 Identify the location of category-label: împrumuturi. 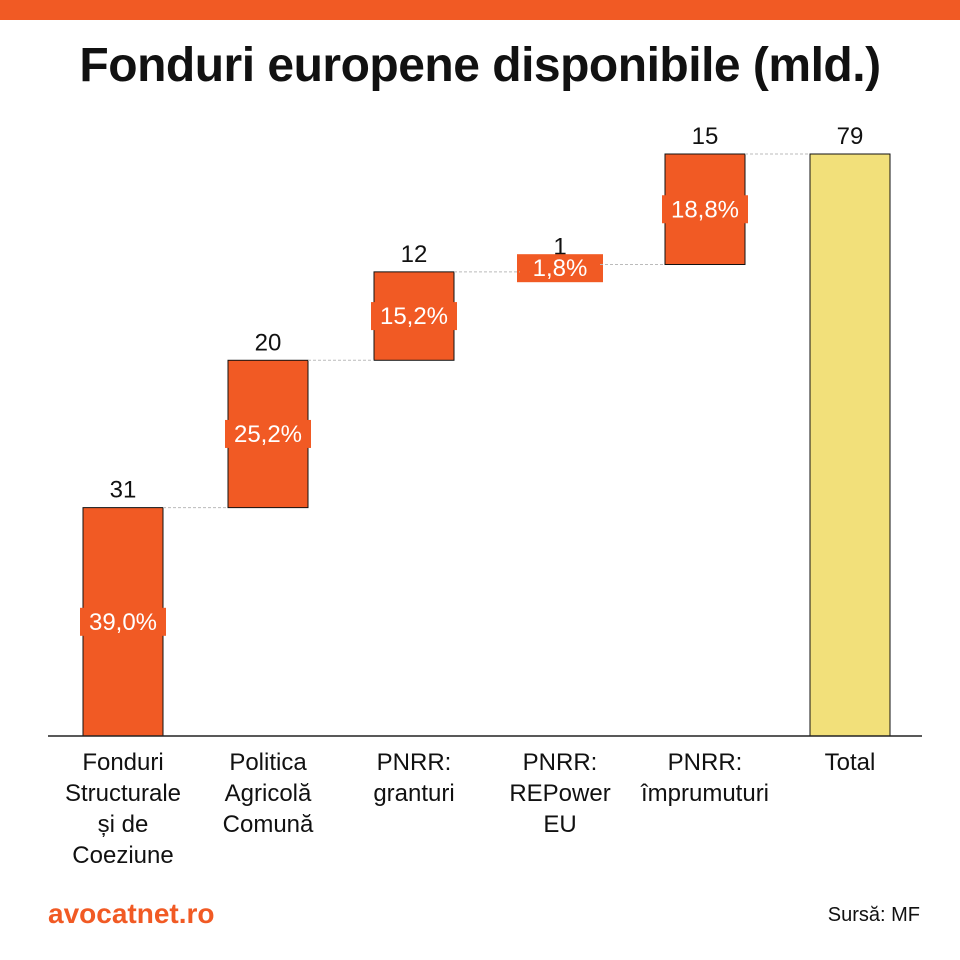
(704, 793).